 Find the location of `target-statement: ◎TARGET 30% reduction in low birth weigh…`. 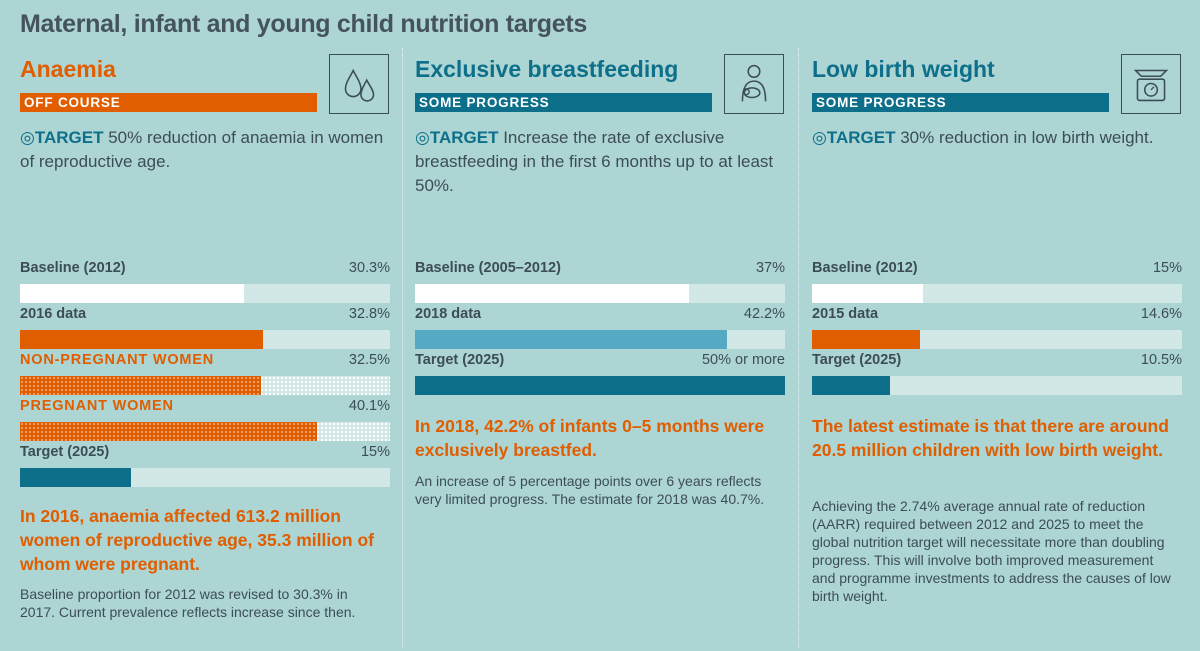

target-statement: ◎TARGET 30% reduction in low birth weigh… is located at coordinates (997, 138).